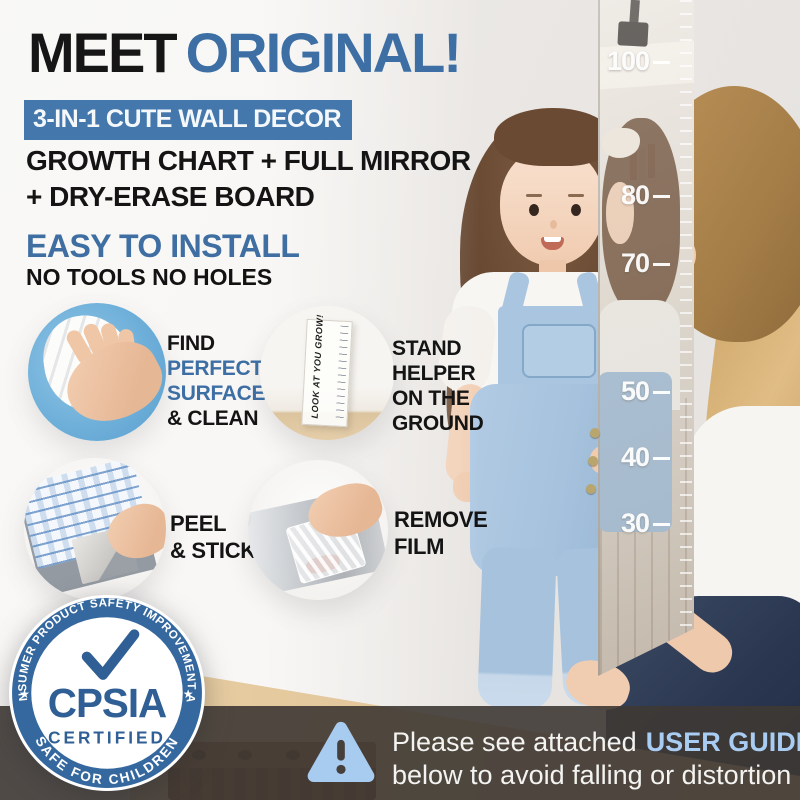 This screenshot has height=800, width=800. I want to click on exclamation-bar, so click(341, 750).